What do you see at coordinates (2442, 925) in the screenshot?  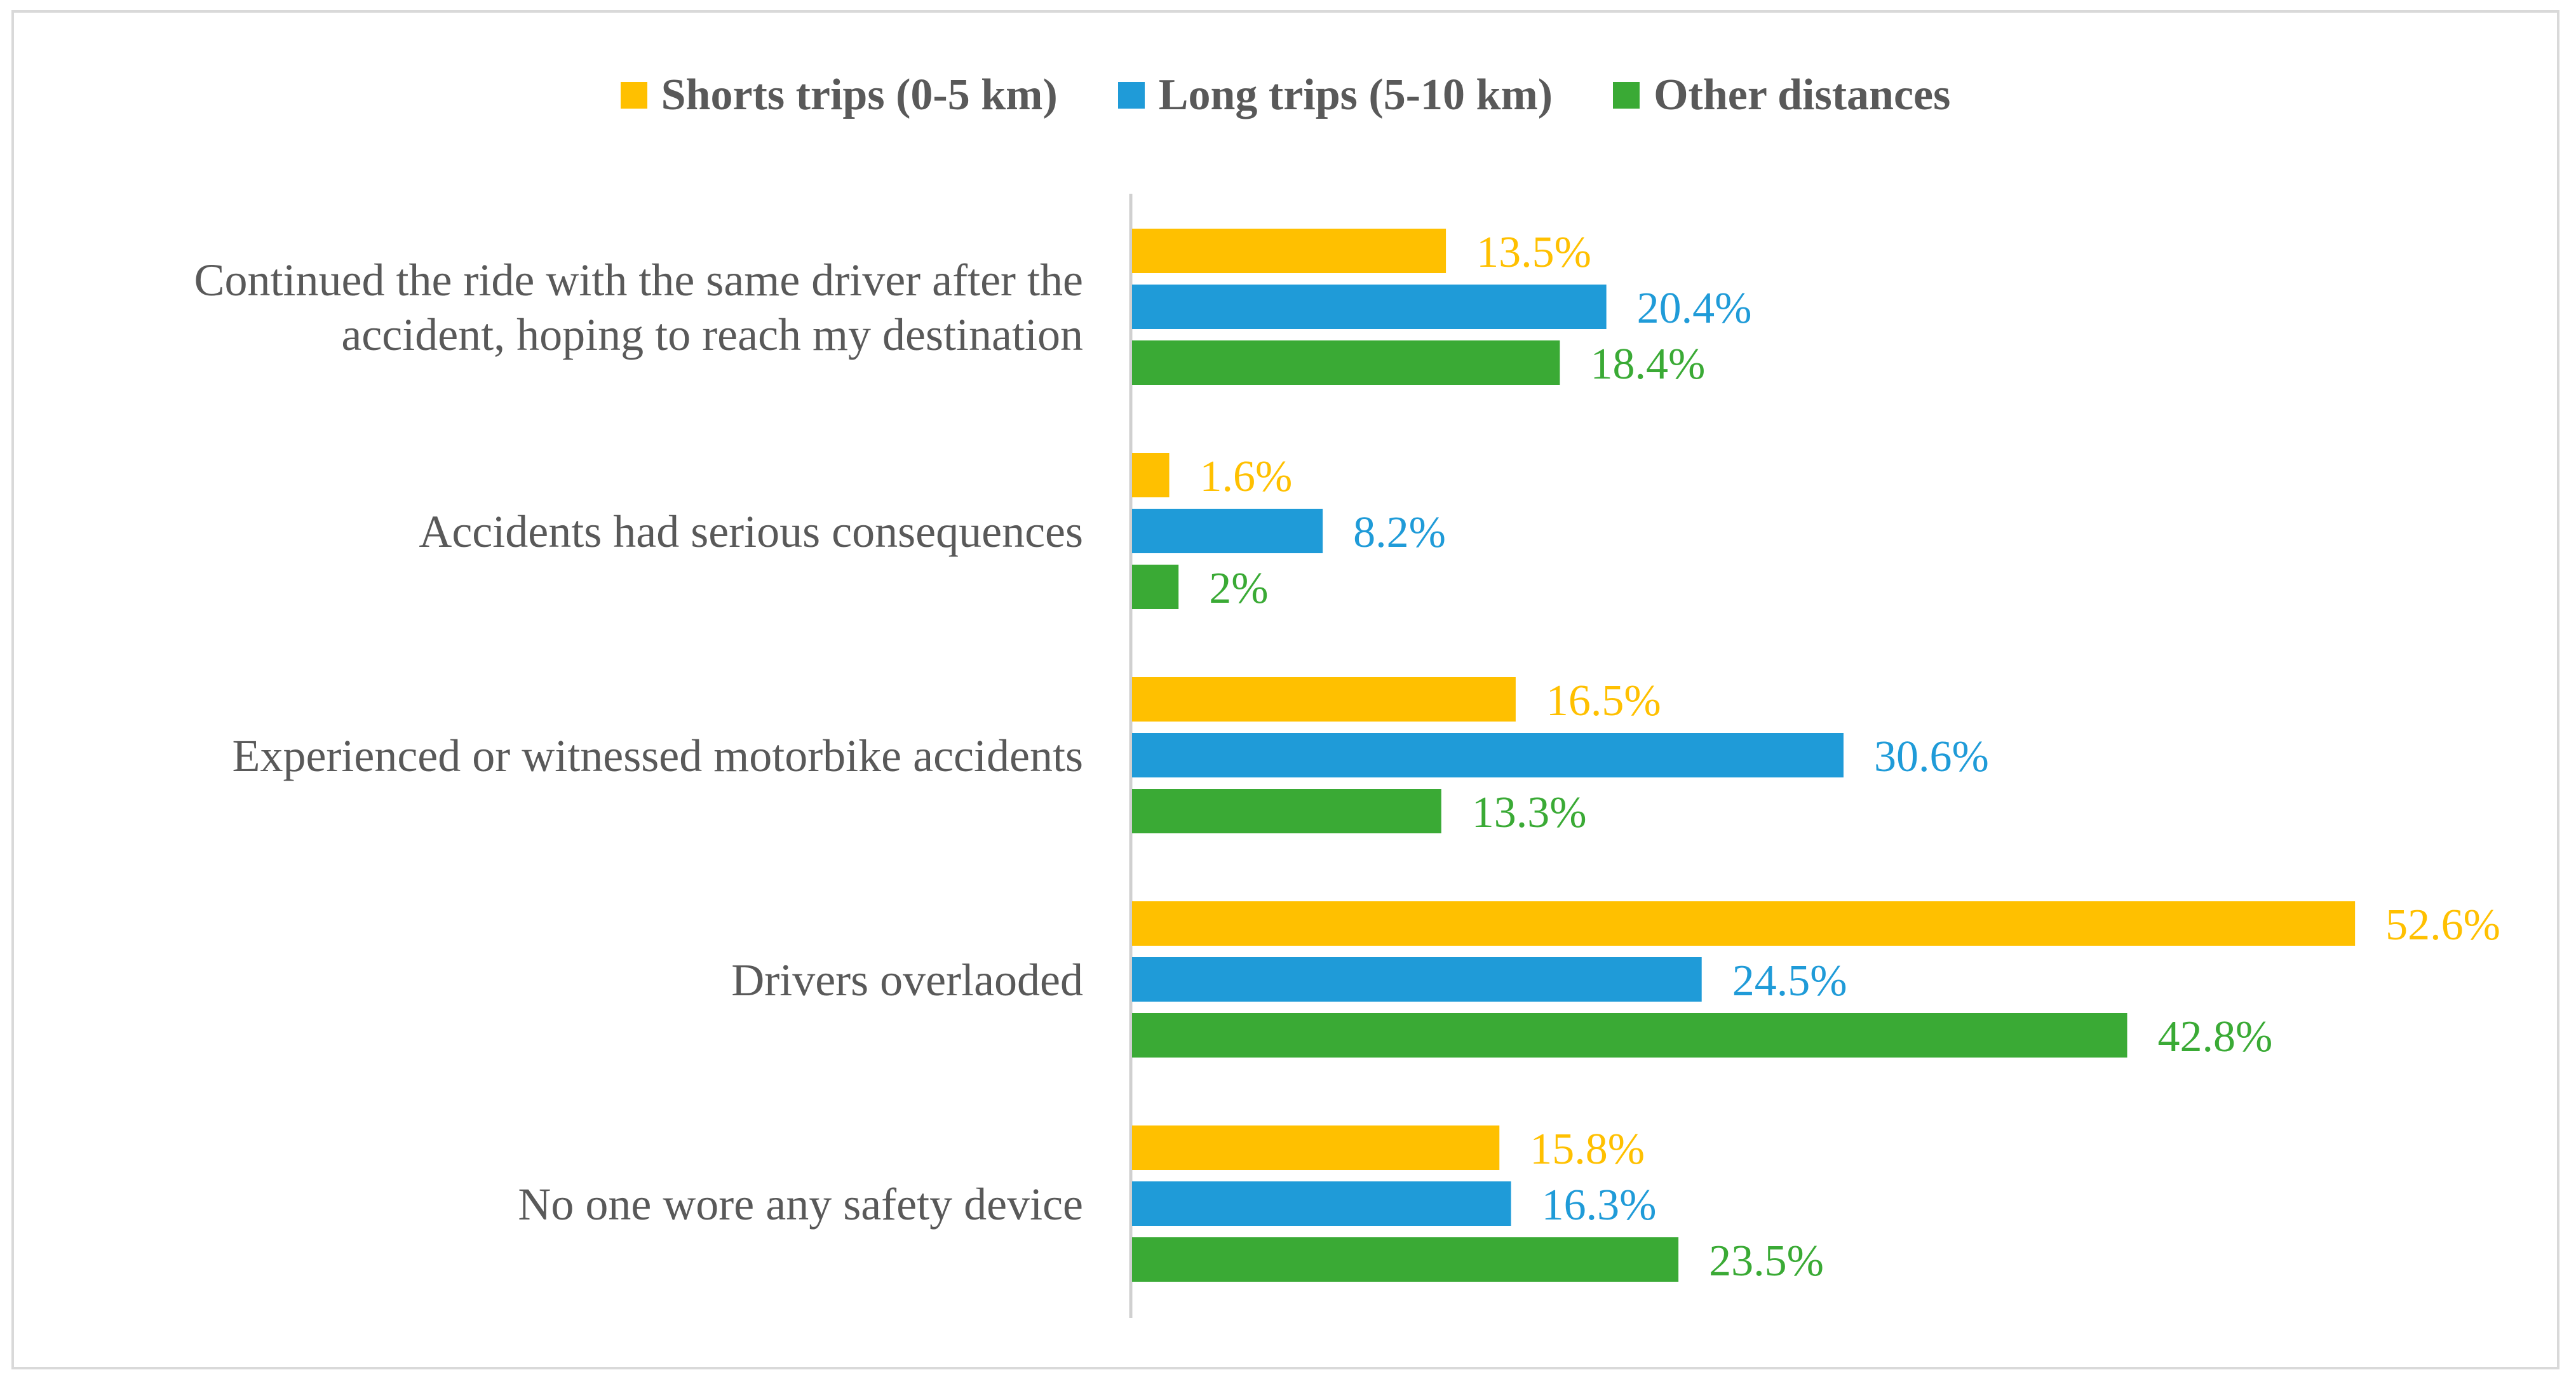 I see `data-label-short-trips: 52.6%` at bounding box center [2442, 925].